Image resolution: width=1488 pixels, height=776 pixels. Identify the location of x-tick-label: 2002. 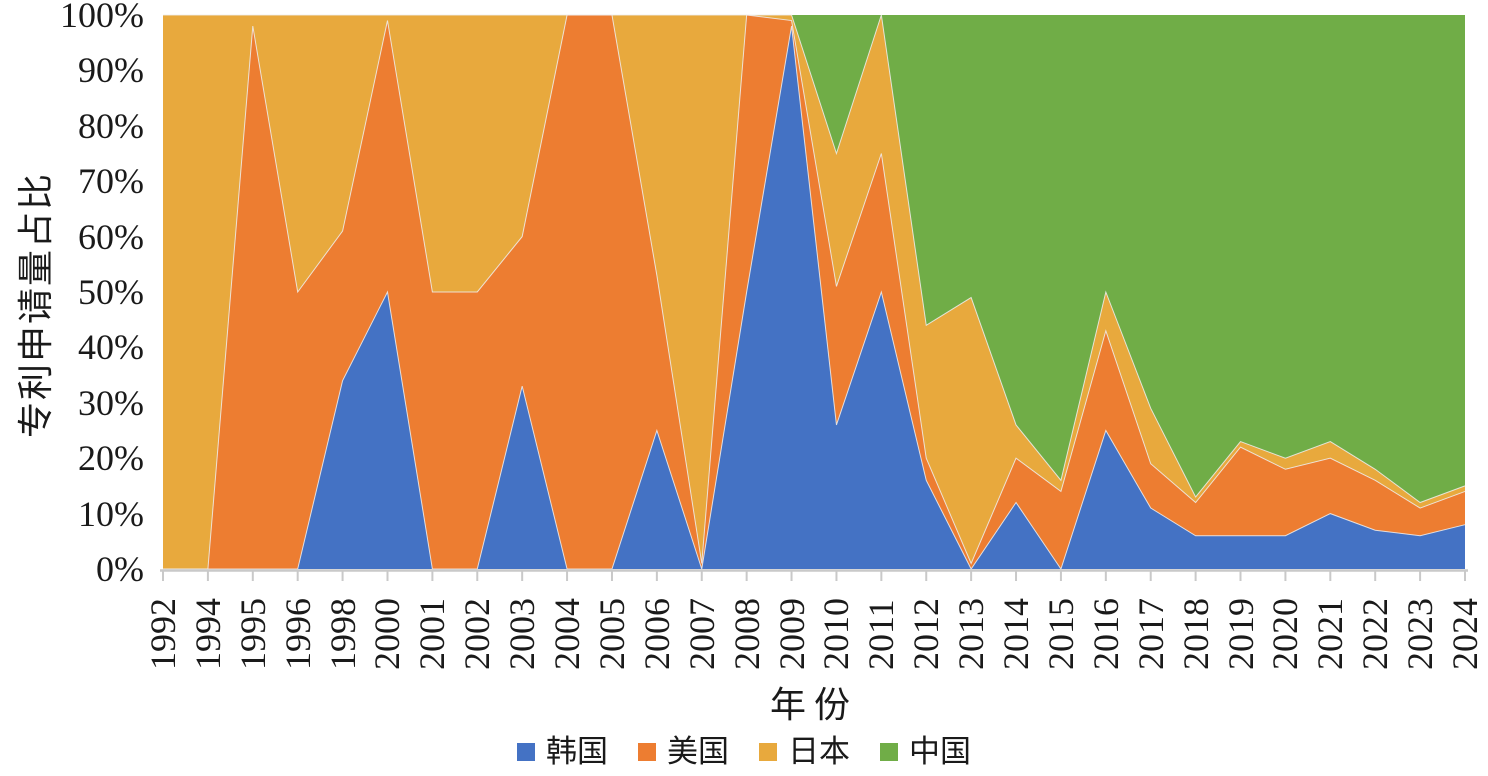
(477, 634).